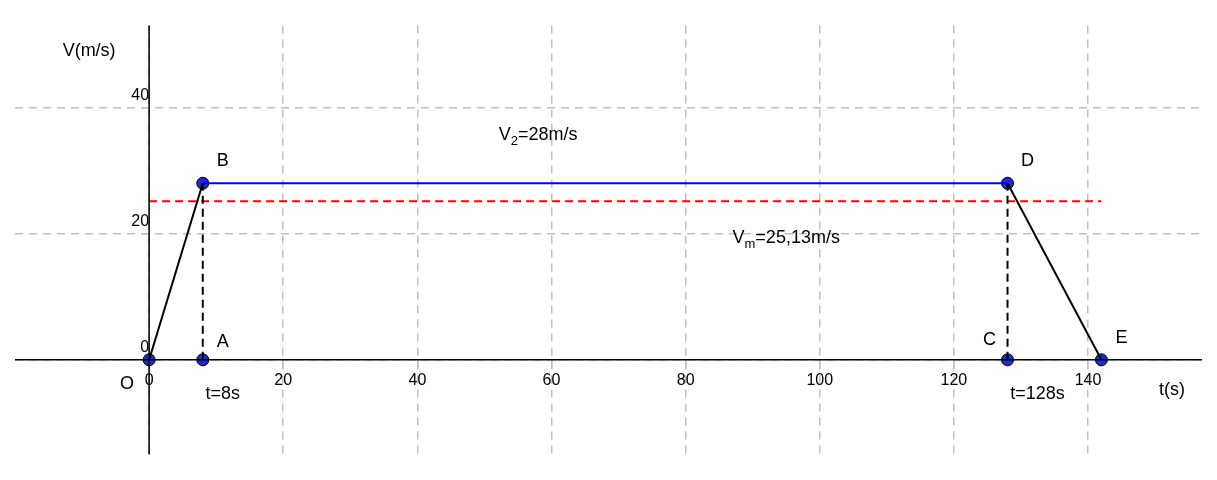 This screenshot has height=480, width=1217. I want to click on x-tick-label: 40, so click(417, 379).